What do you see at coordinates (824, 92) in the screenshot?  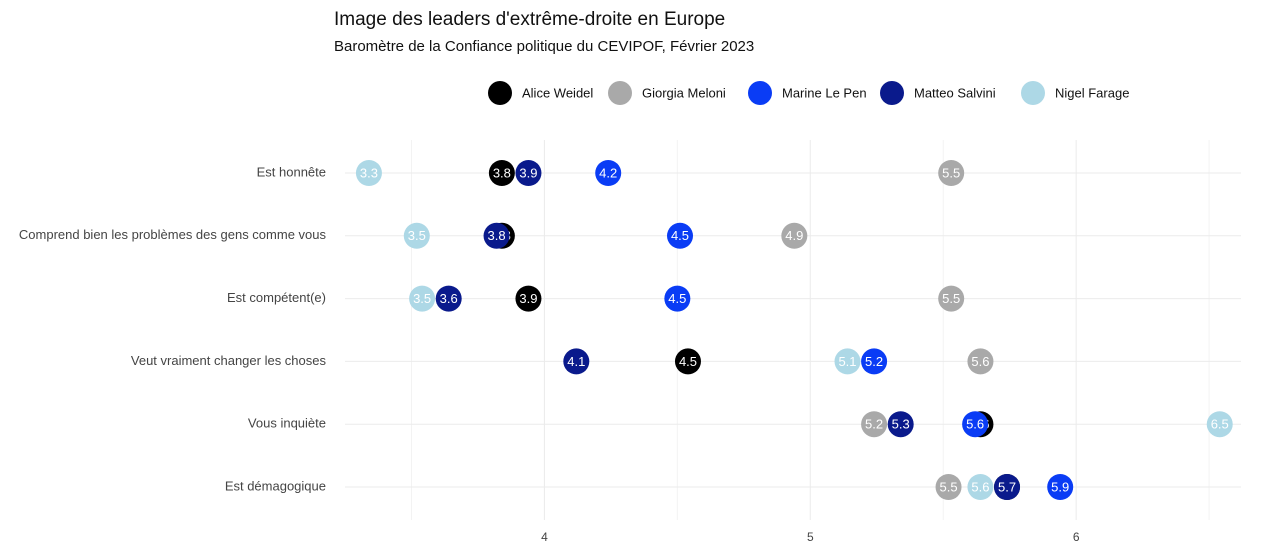 I see `legend-label: Marine Le Pen` at bounding box center [824, 92].